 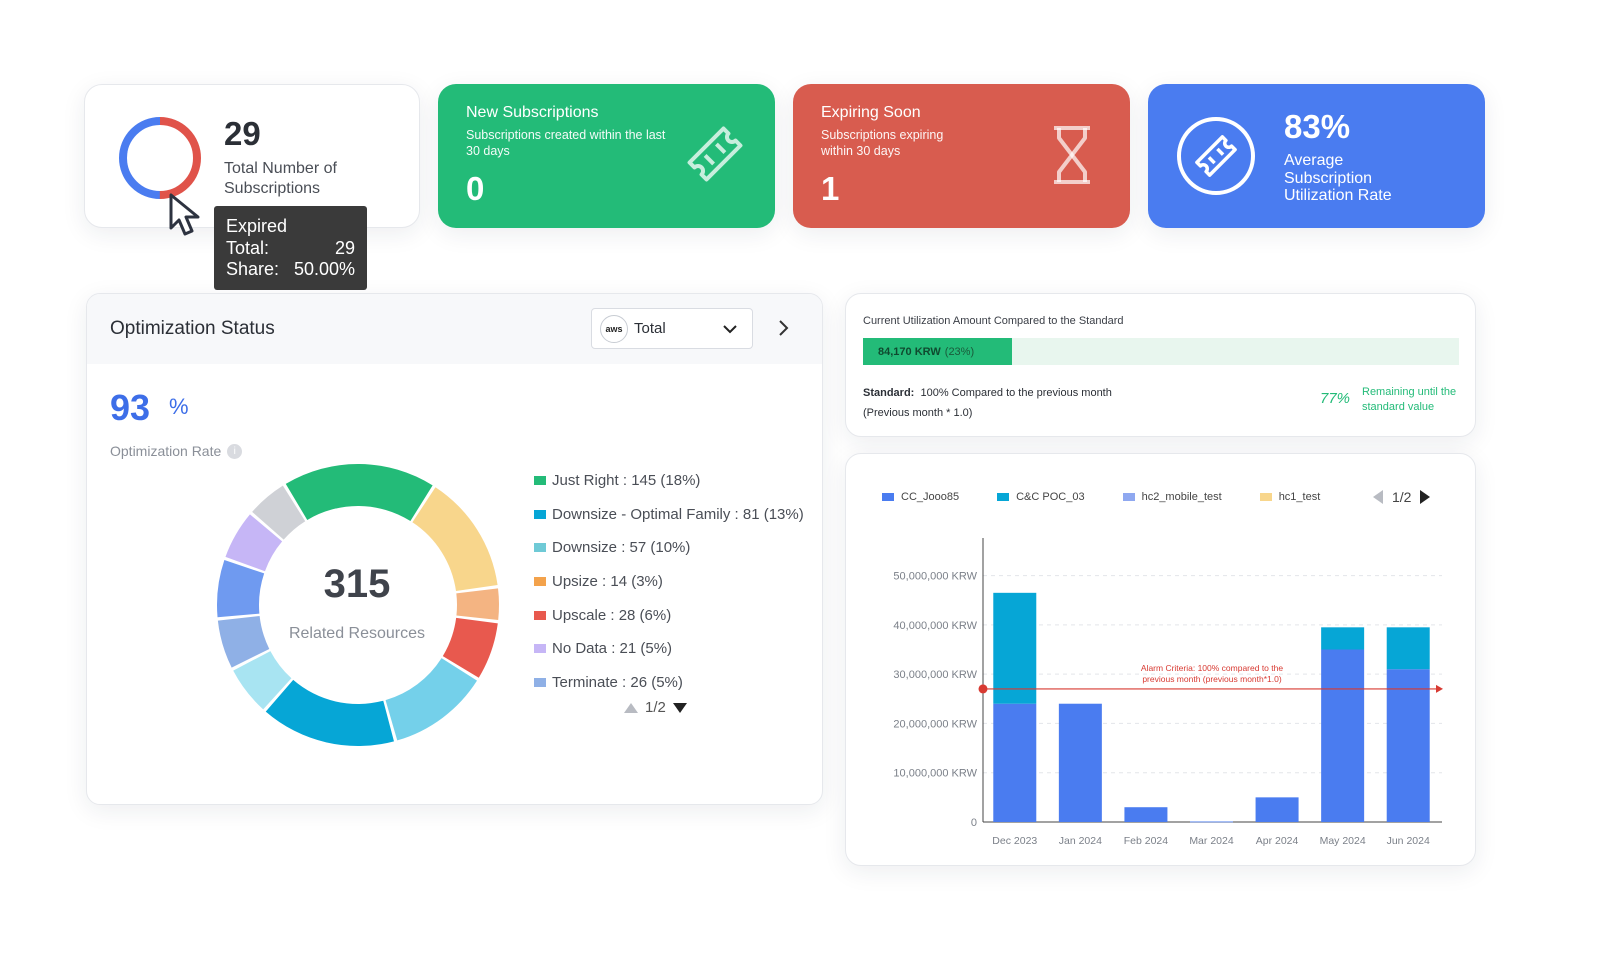 I want to click on x-tick-label: Feb 2024, so click(x=1146, y=841).